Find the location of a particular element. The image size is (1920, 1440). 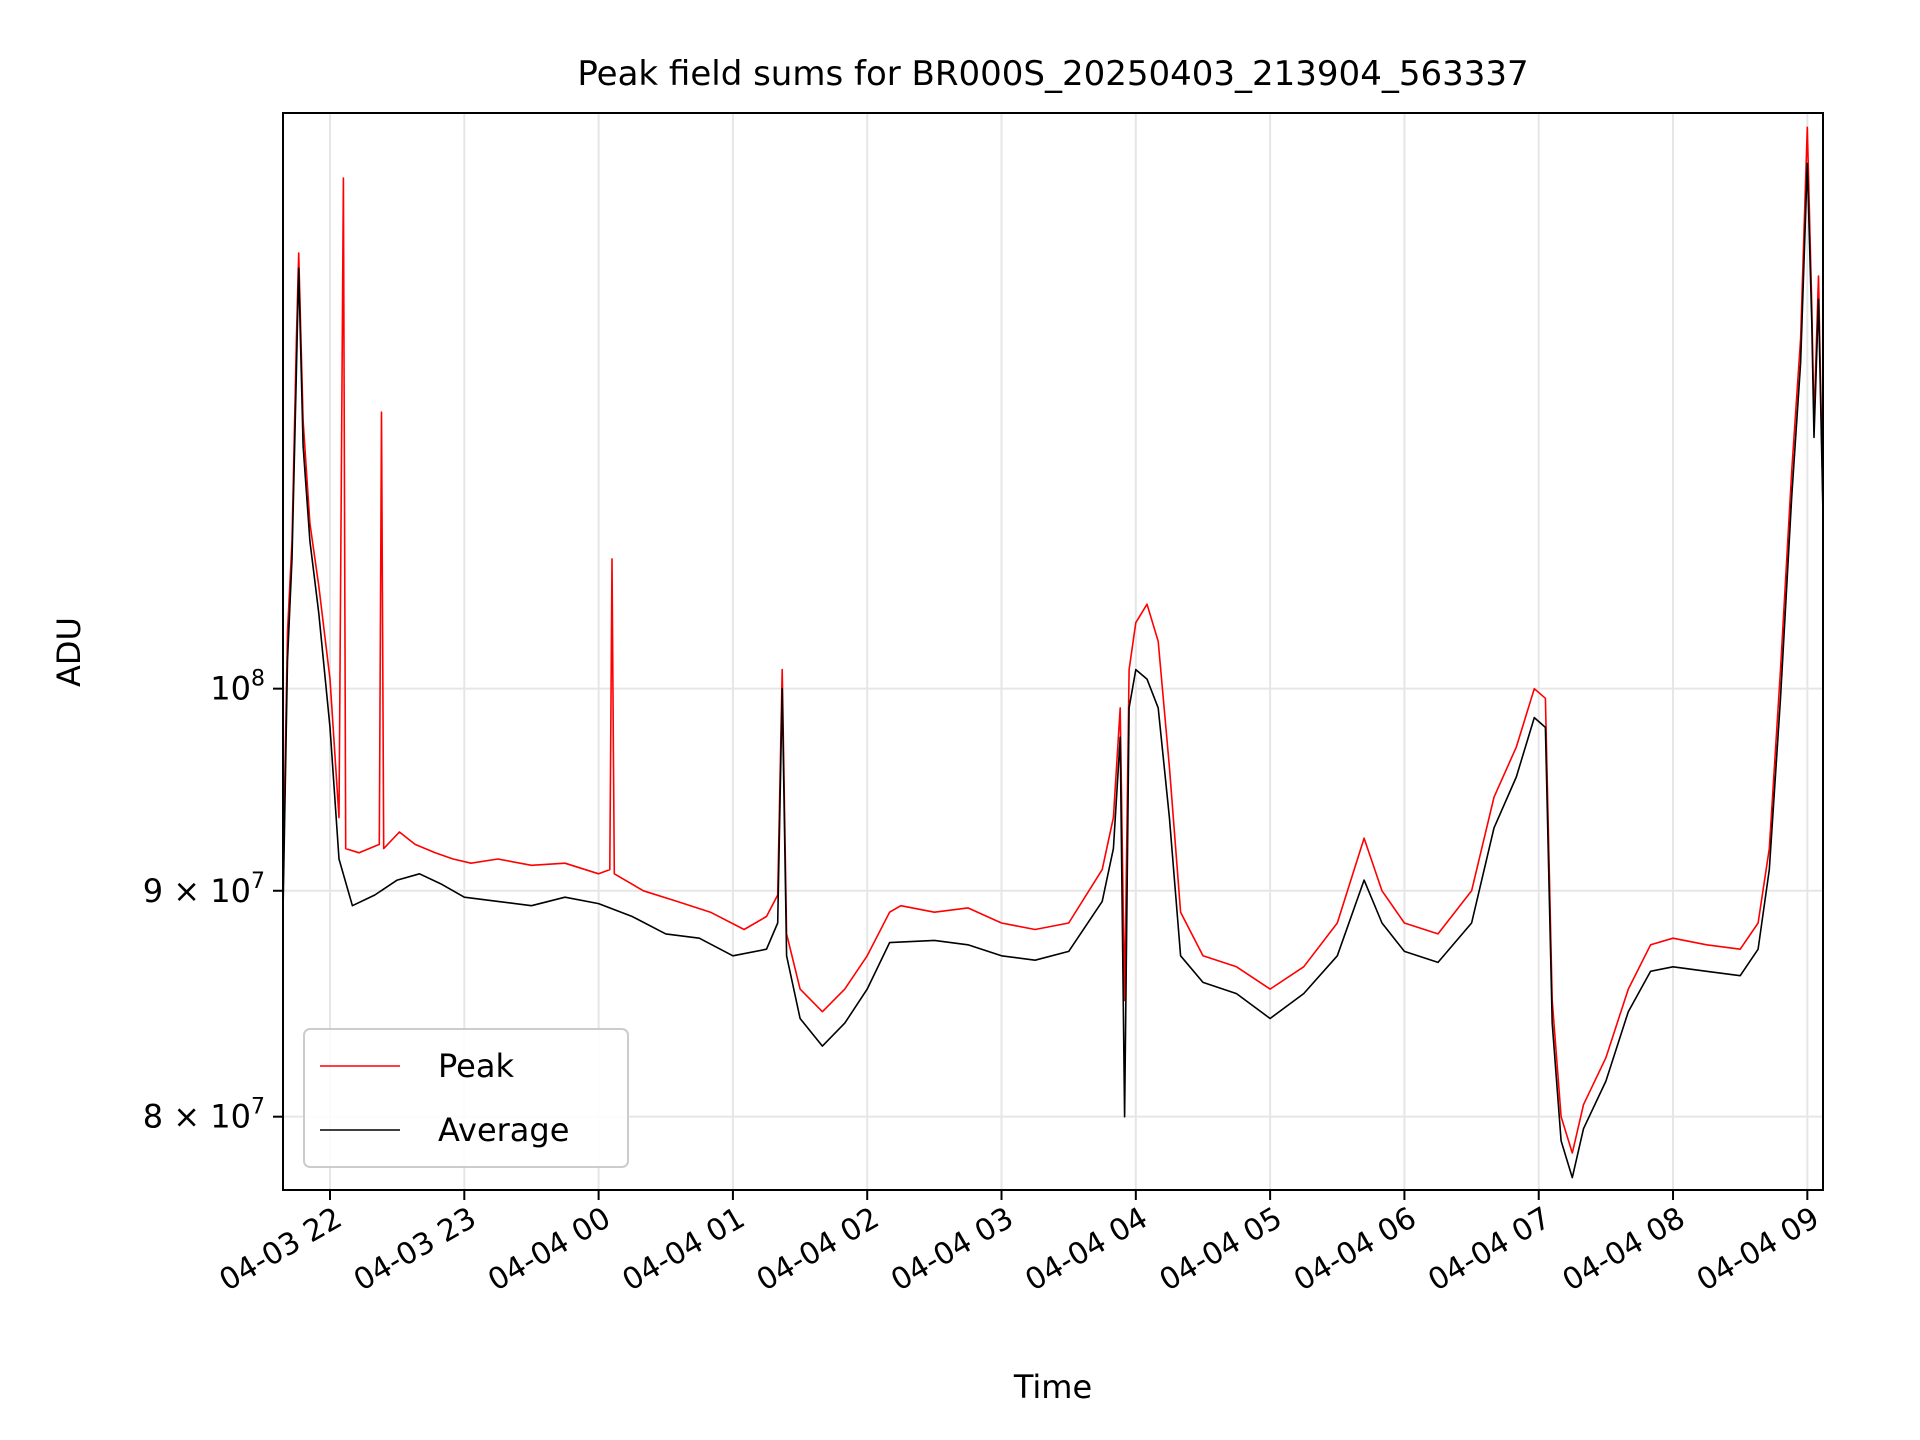

legend-box is located at coordinates (466, 1098).